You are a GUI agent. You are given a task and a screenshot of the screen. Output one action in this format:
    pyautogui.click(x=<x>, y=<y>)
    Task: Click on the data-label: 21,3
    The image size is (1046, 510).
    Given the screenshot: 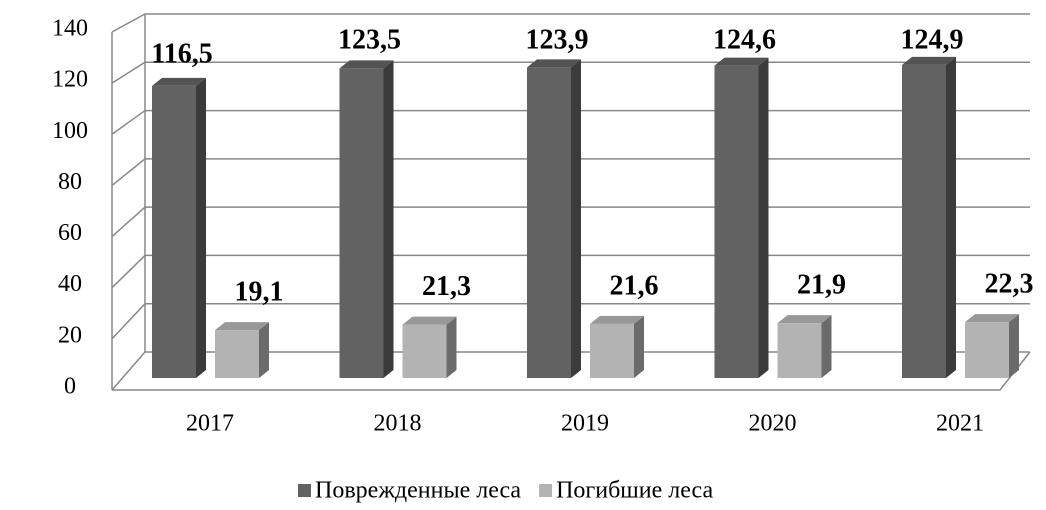 What is the action you would take?
    pyautogui.click(x=446, y=286)
    